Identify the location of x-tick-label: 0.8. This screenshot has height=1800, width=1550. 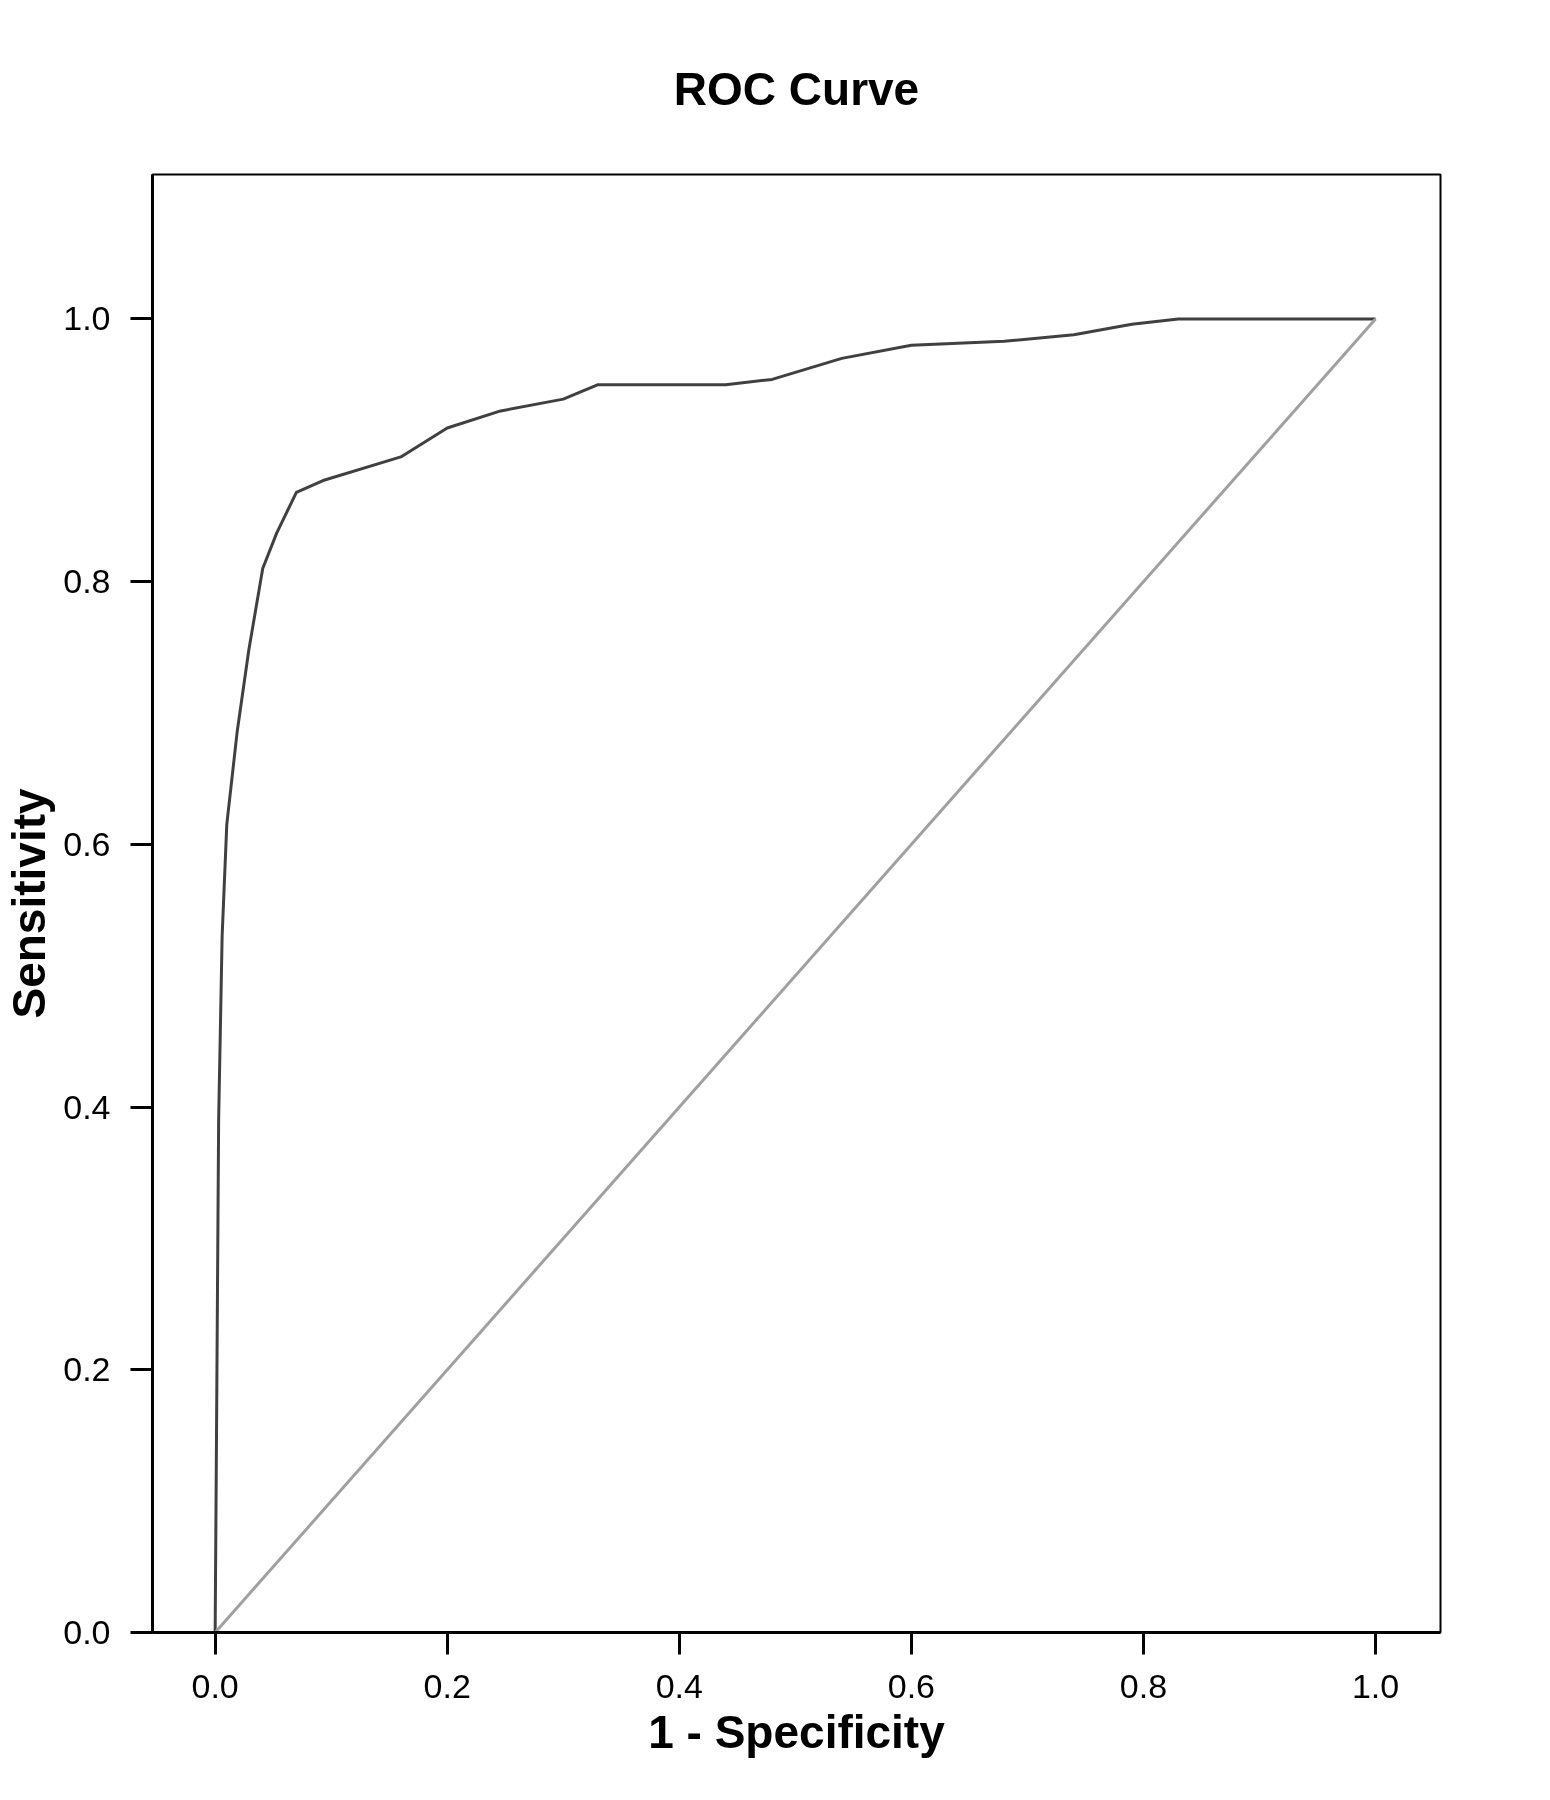
(1143, 1685).